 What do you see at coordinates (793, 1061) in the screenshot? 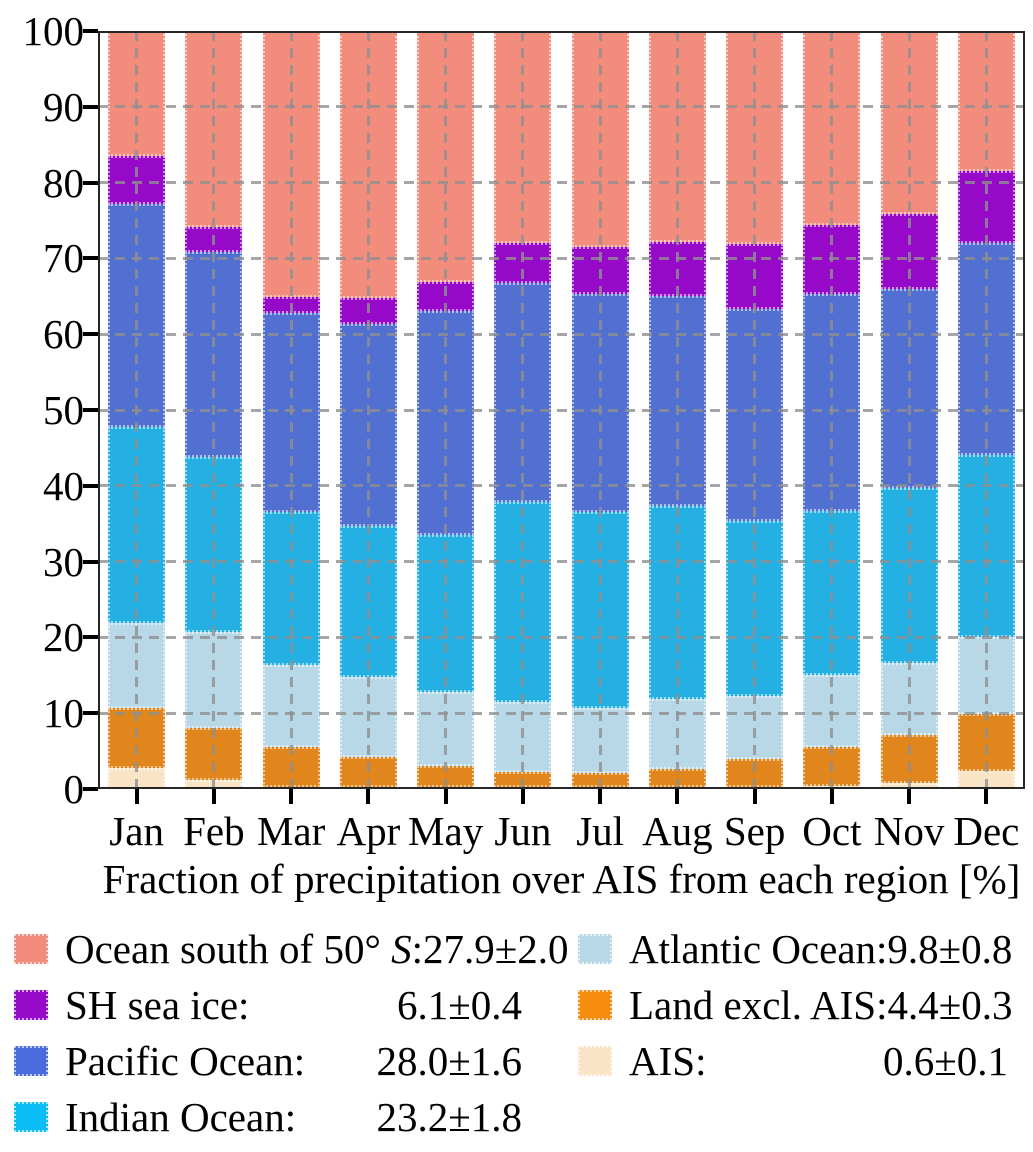
I see `legend-row: AIS: 0.6±0.1` at bounding box center [793, 1061].